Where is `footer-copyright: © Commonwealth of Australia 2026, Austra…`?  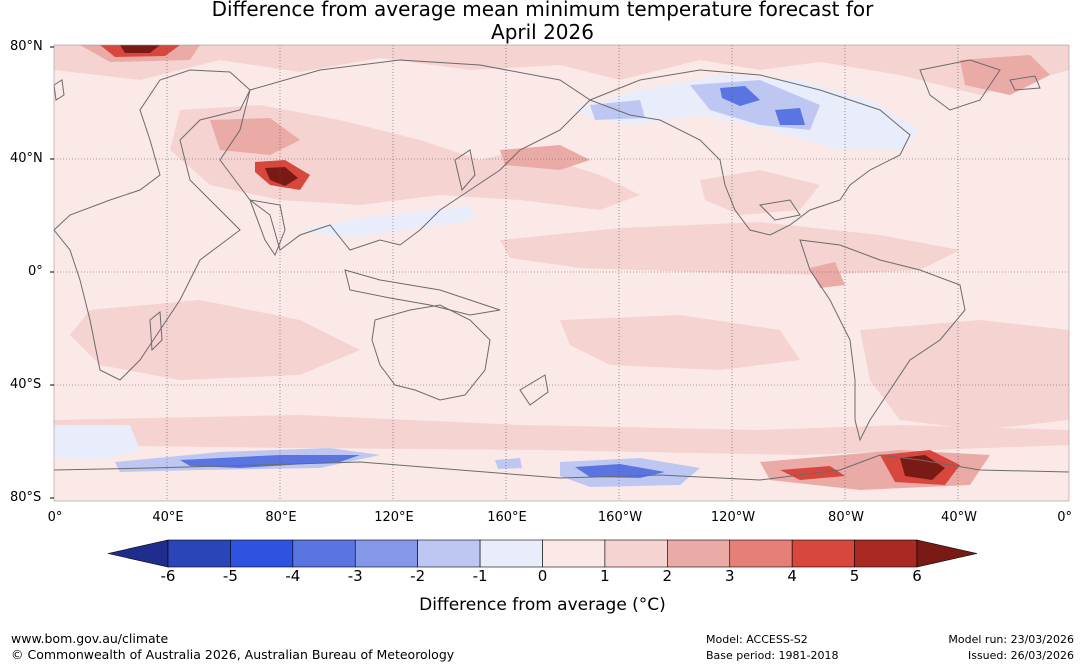 footer-copyright: © Commonwealth of Australia 2026, Austra… is located at coordinates (233, 654).